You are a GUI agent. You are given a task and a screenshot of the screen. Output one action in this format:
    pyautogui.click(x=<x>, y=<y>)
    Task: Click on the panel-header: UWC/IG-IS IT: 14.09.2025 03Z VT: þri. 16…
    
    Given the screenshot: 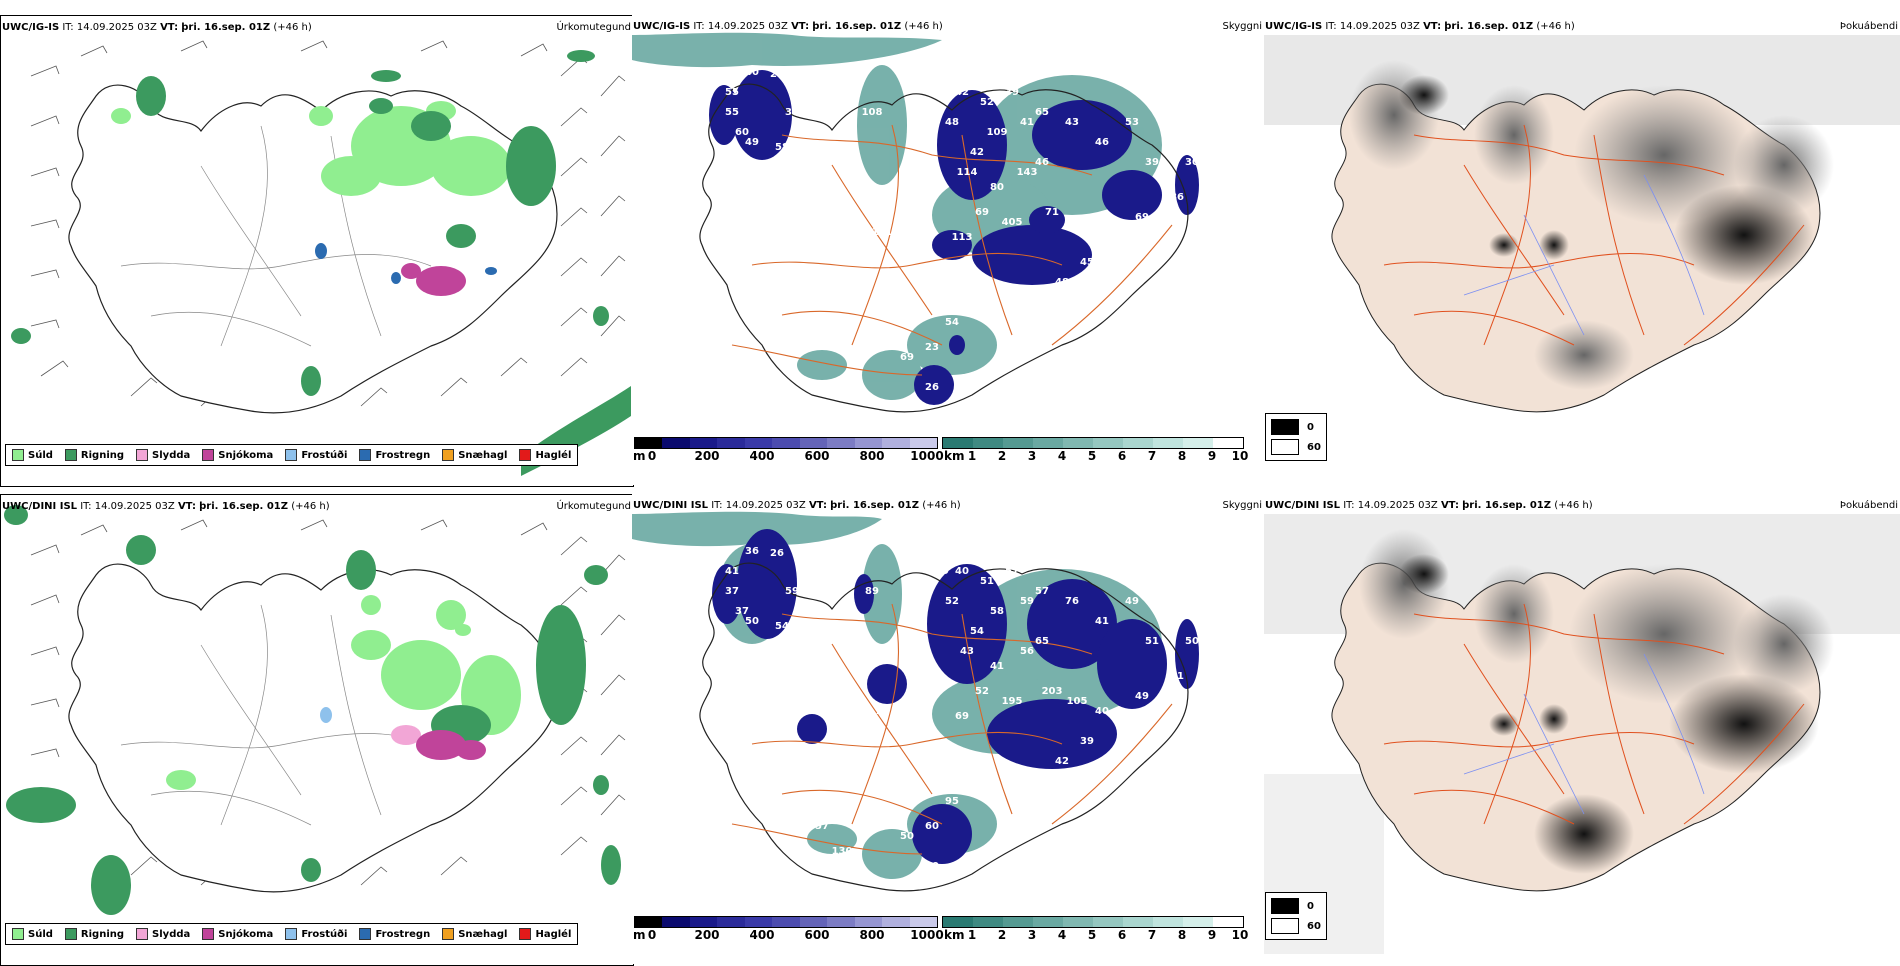 What is the action you would take?
    pyautogui.click(x=157, y=27)
    